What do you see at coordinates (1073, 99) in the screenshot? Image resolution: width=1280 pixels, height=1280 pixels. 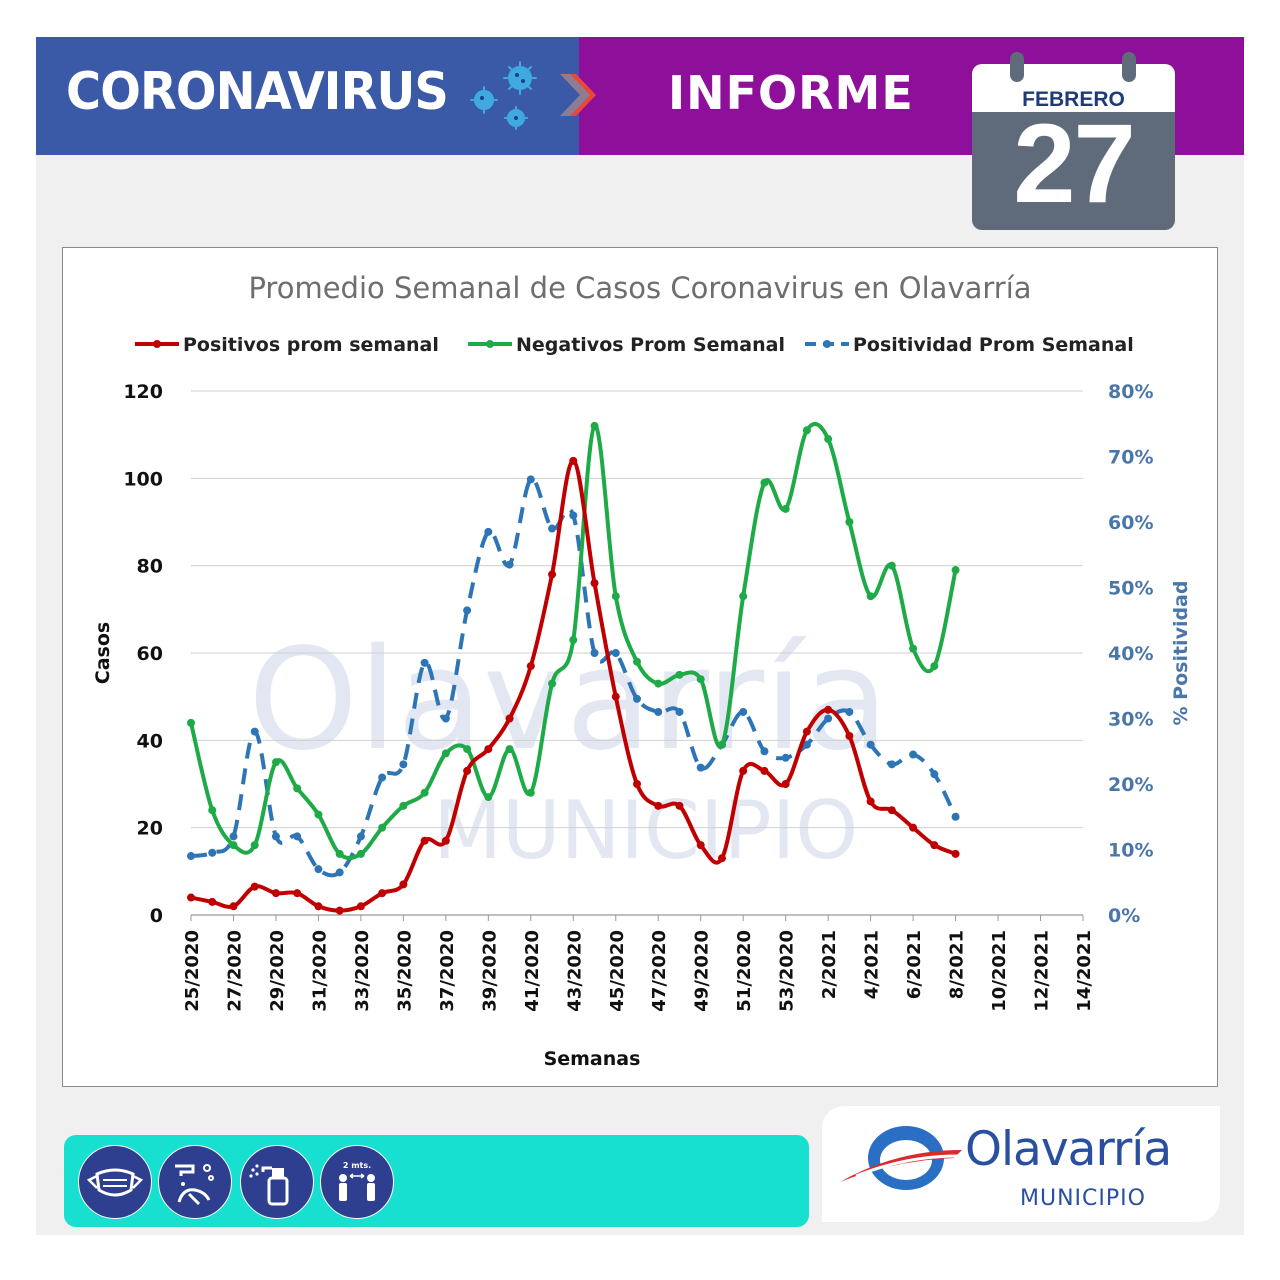 I see `calendar-month: FEBRERO` at bounding box center [1073, 99].